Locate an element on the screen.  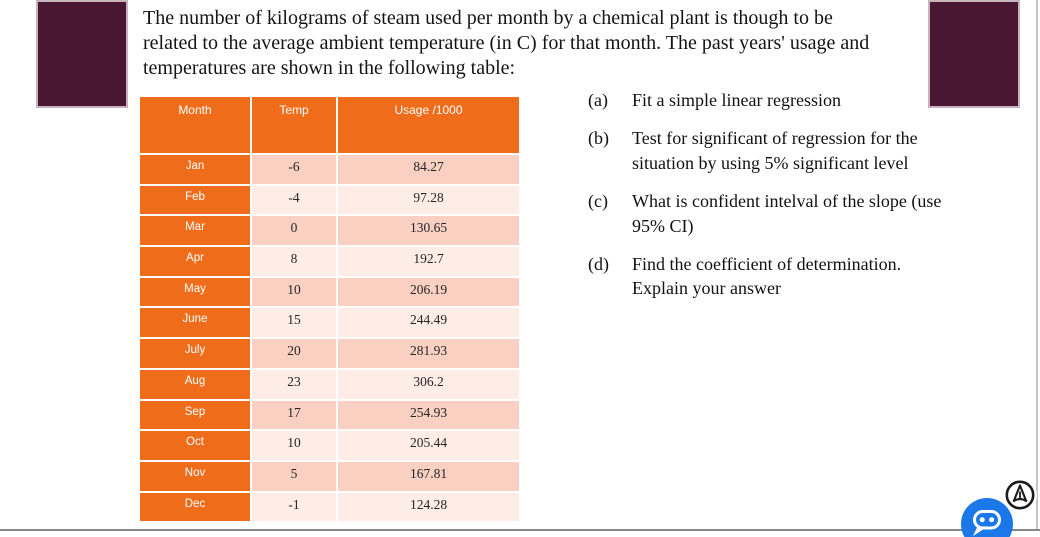
table-cell-month: Mar is located at coordinates (195, 231).